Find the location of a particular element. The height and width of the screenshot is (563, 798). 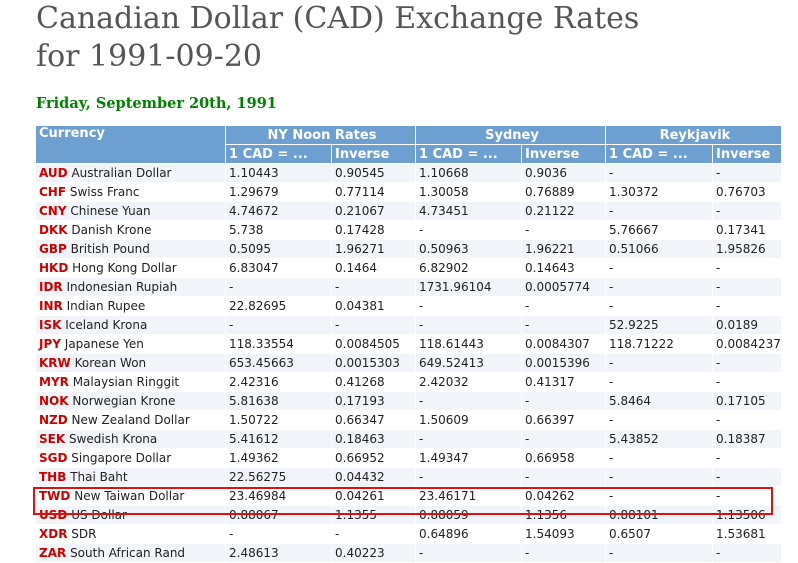

currency-code-link: THB is located at coordinates (53, 477).